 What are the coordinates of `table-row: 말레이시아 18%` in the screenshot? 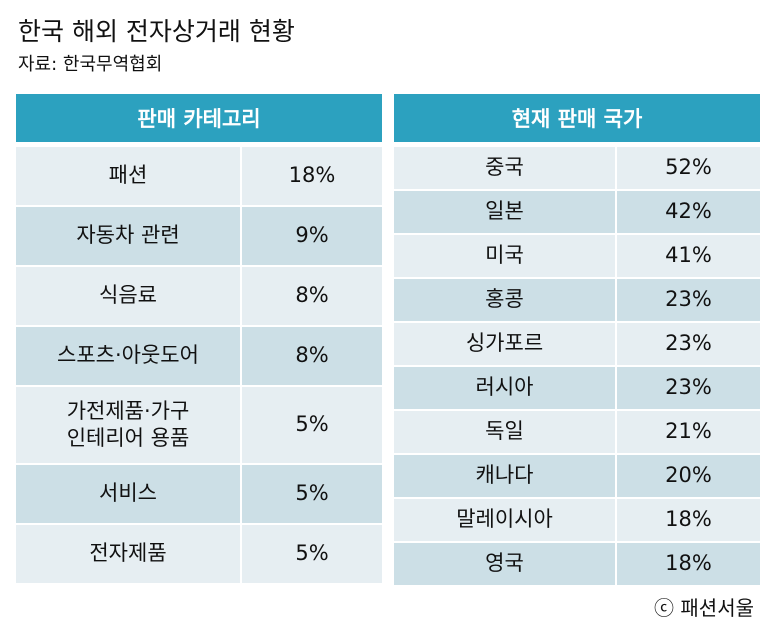 It's located at (577, 520).